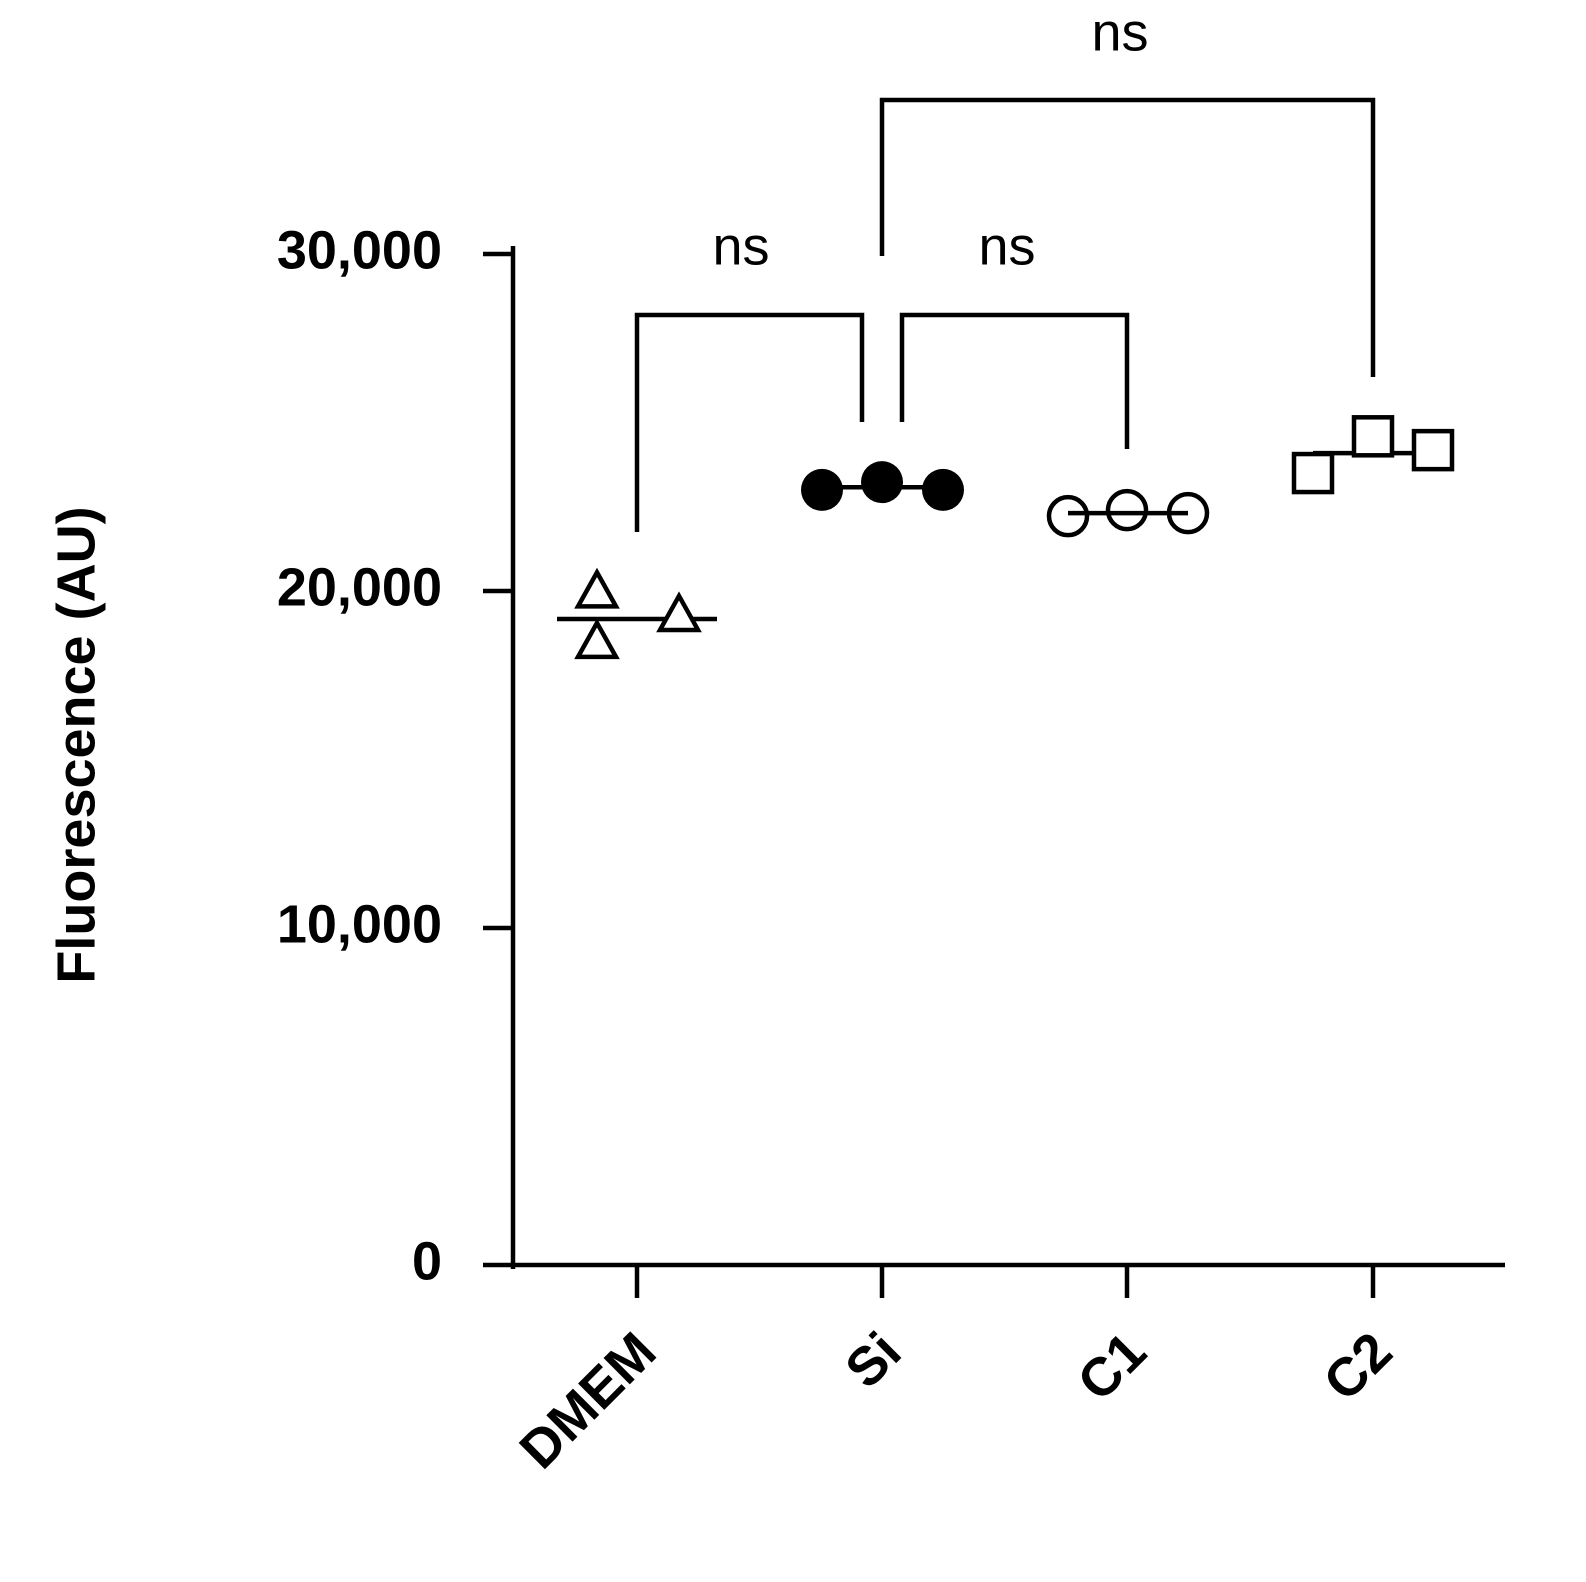 The height and width of the screenshot is (1582, 1586). What do you see at coordinates (427, 1261) in the screenshot?
I see `y-tick-label: 0` at bounding box center [427, 1261].